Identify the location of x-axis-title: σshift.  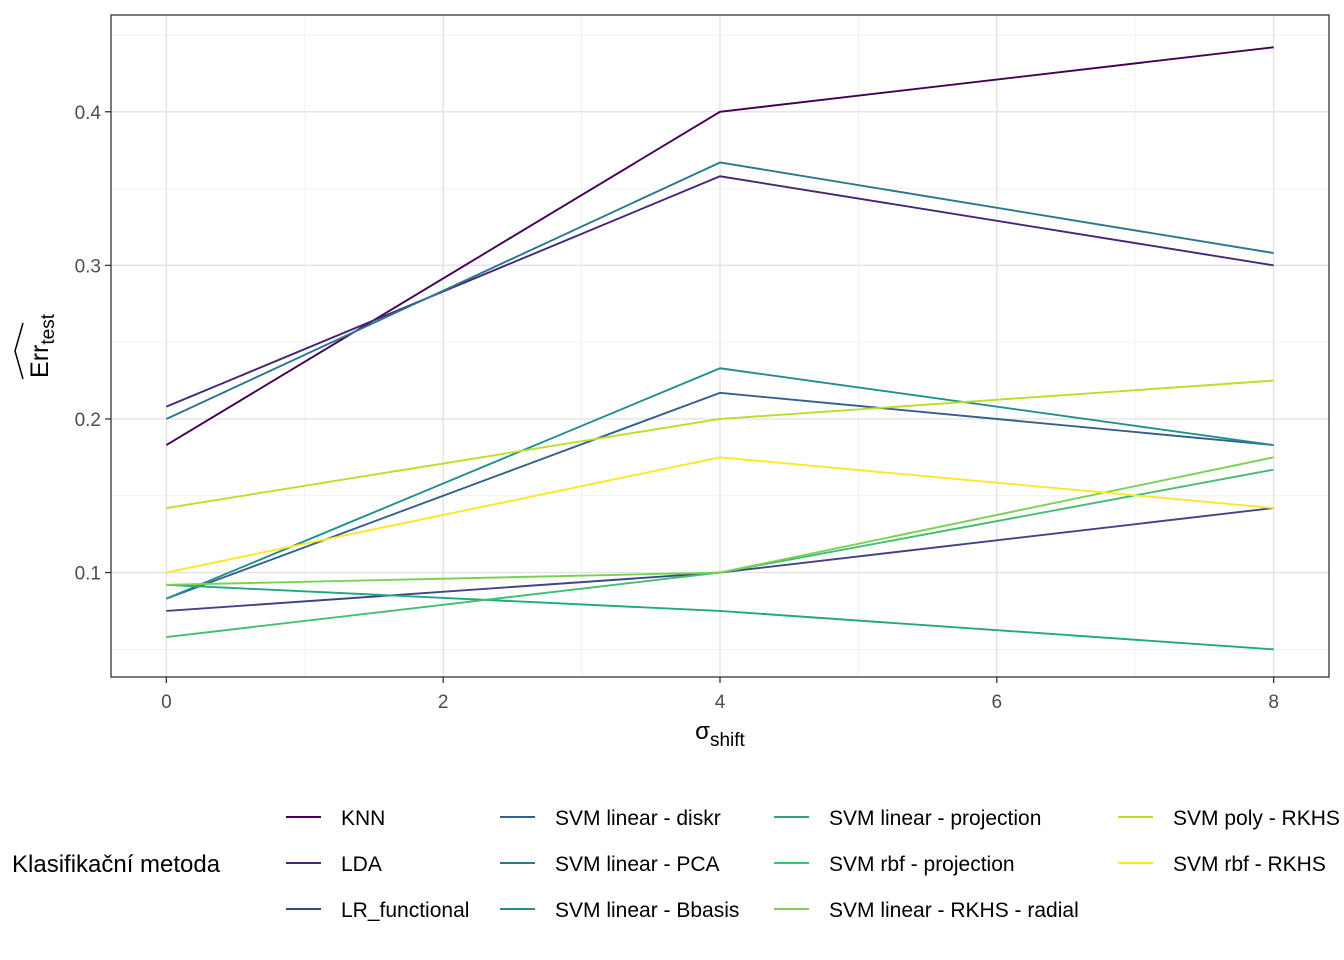
(720, 734).